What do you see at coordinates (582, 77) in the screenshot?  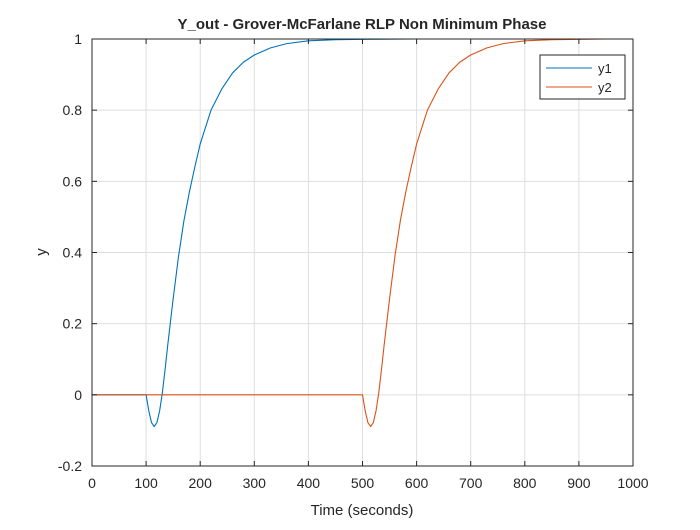 I see `legend-box` at bounding box center [582, 77].